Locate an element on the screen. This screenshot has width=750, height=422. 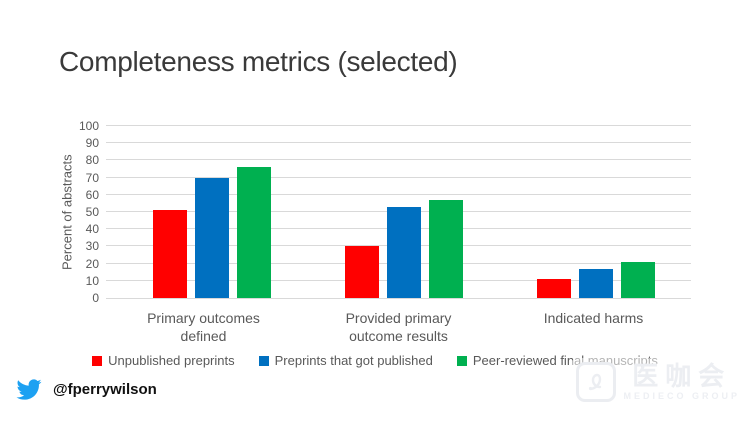
bar-group-primary-outcomes-defined is located at coordinates (212, 212).